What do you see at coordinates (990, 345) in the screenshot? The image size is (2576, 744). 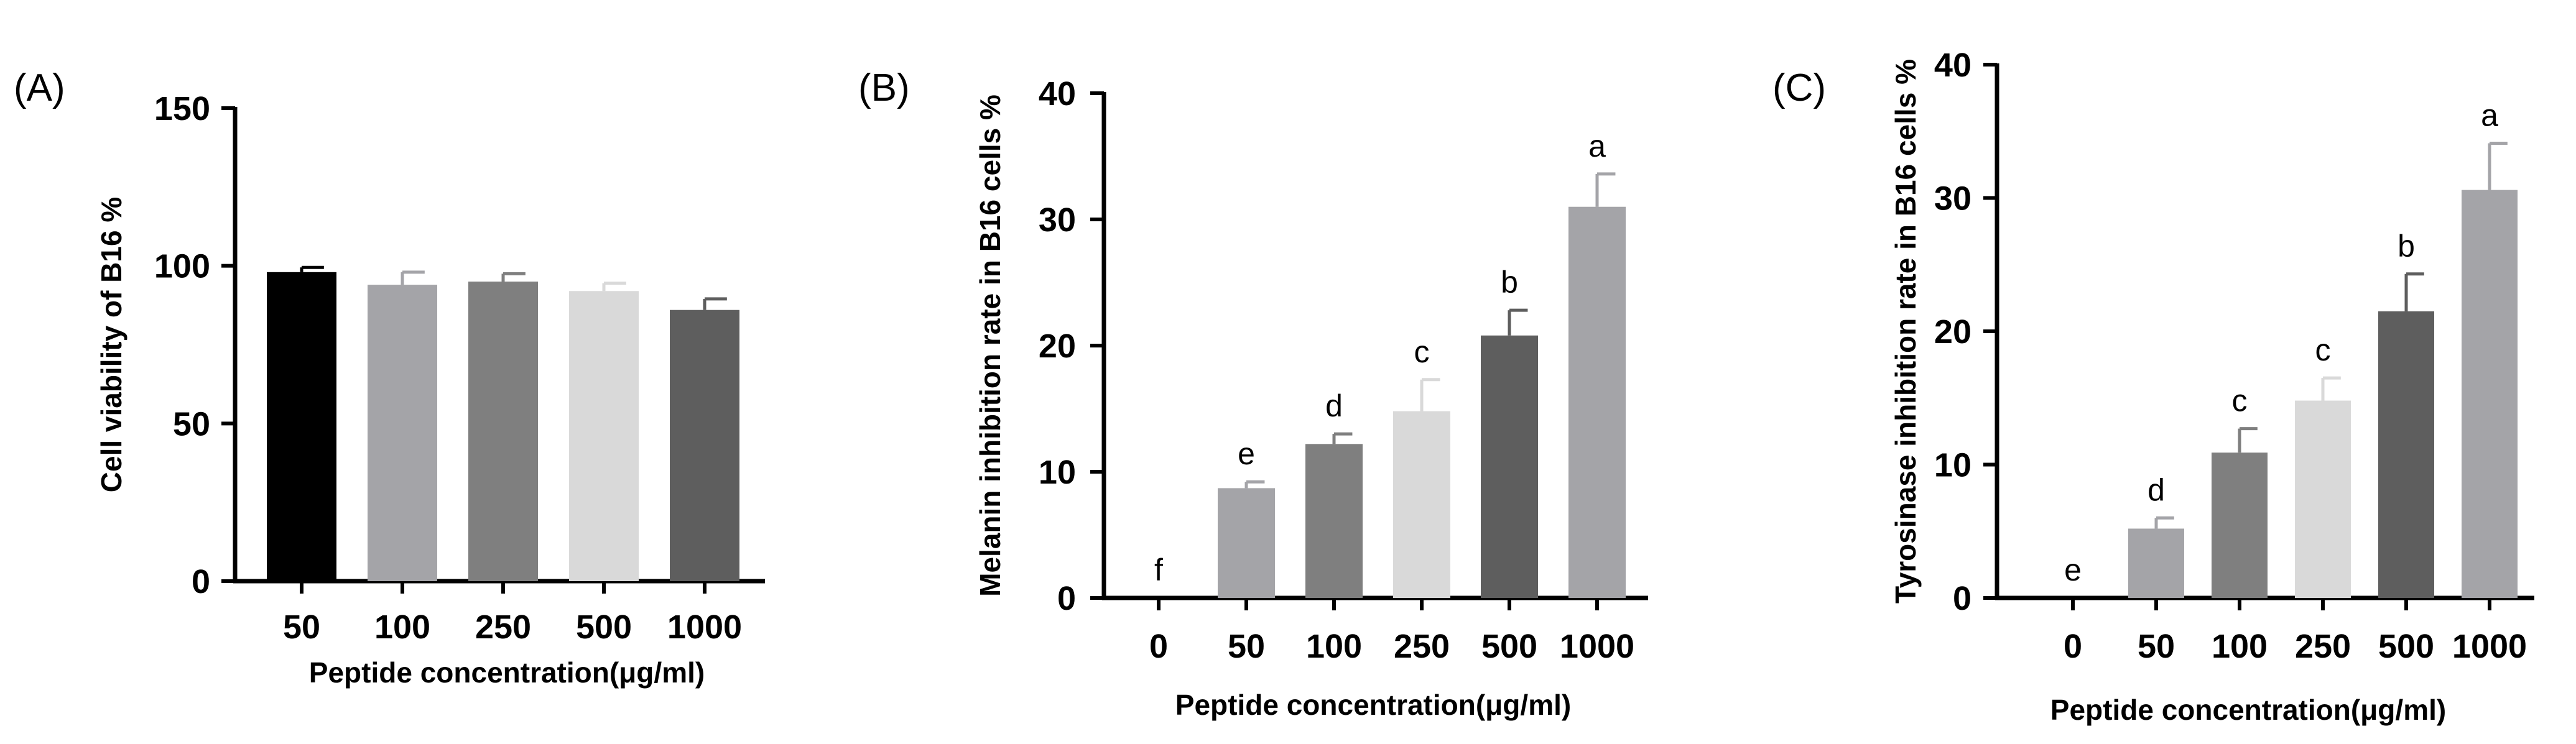 I see `y-axis-title: Melanin inhibition rate in B16 cells %` at bounding box center [990, 345].